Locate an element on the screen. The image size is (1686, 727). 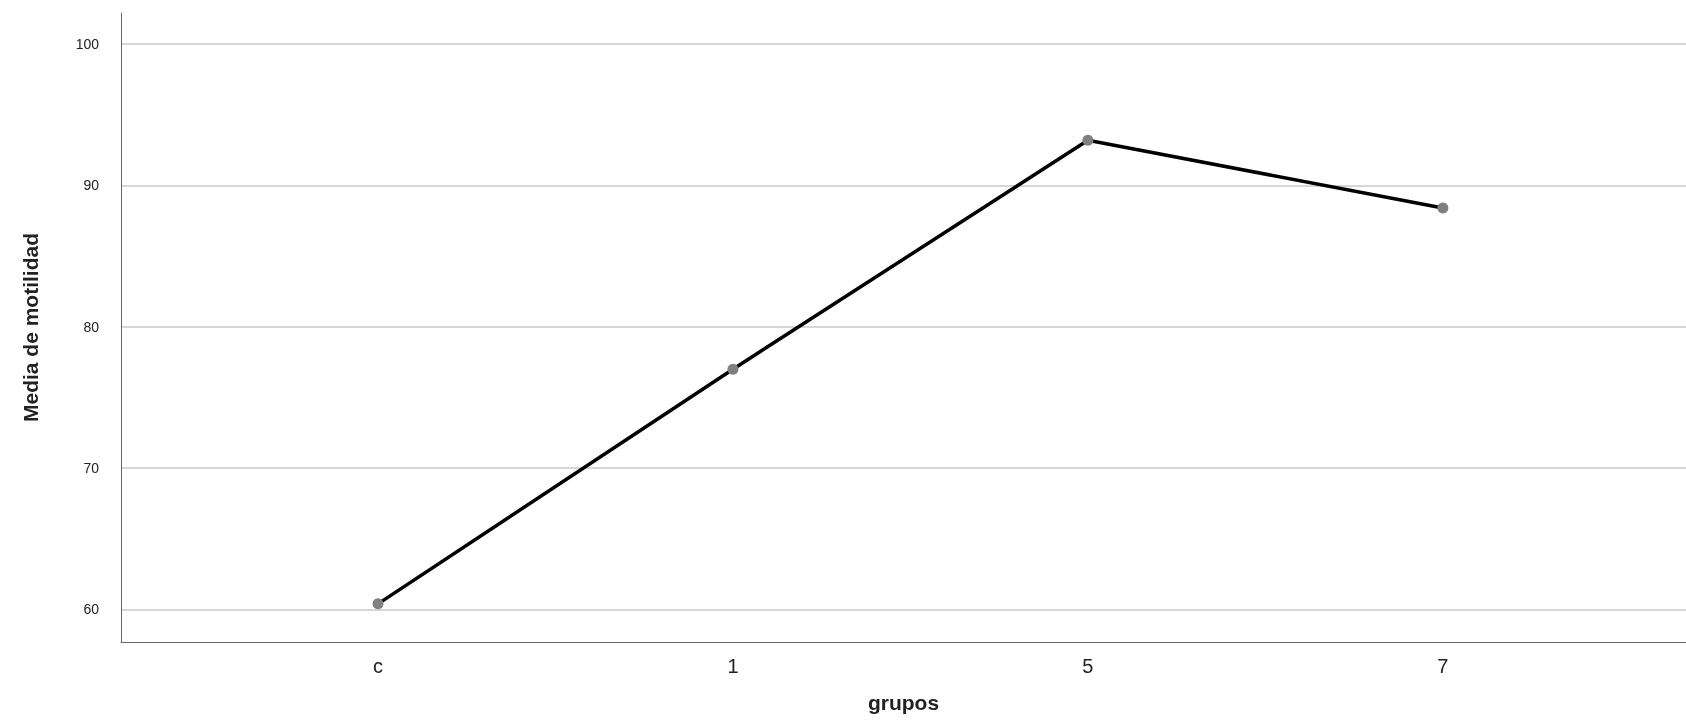
y-axis-title: Media de motilidad is located at coordinates (30, 327).